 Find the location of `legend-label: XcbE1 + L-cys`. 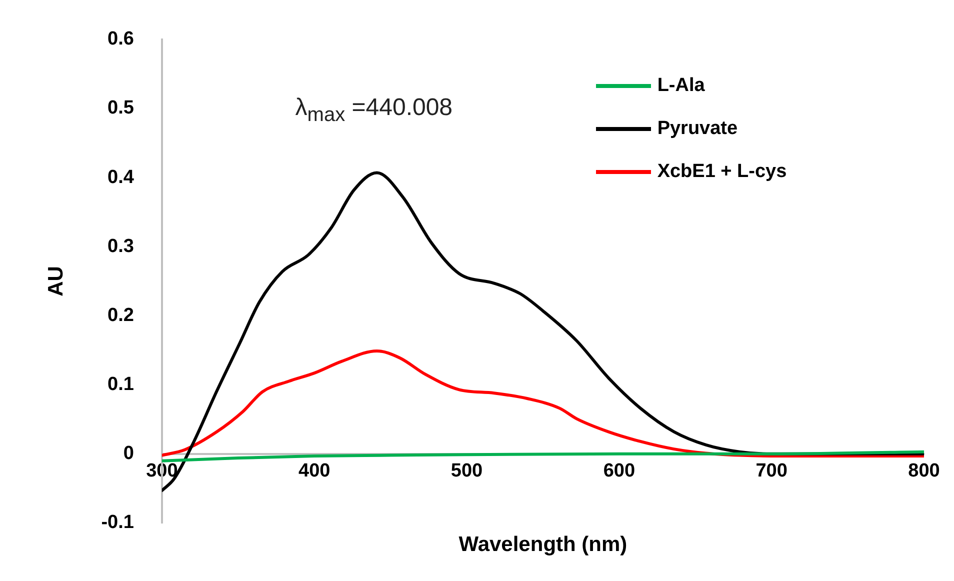

legend-label: XcbE1 + L-cys is located at coordinates (722, 171).